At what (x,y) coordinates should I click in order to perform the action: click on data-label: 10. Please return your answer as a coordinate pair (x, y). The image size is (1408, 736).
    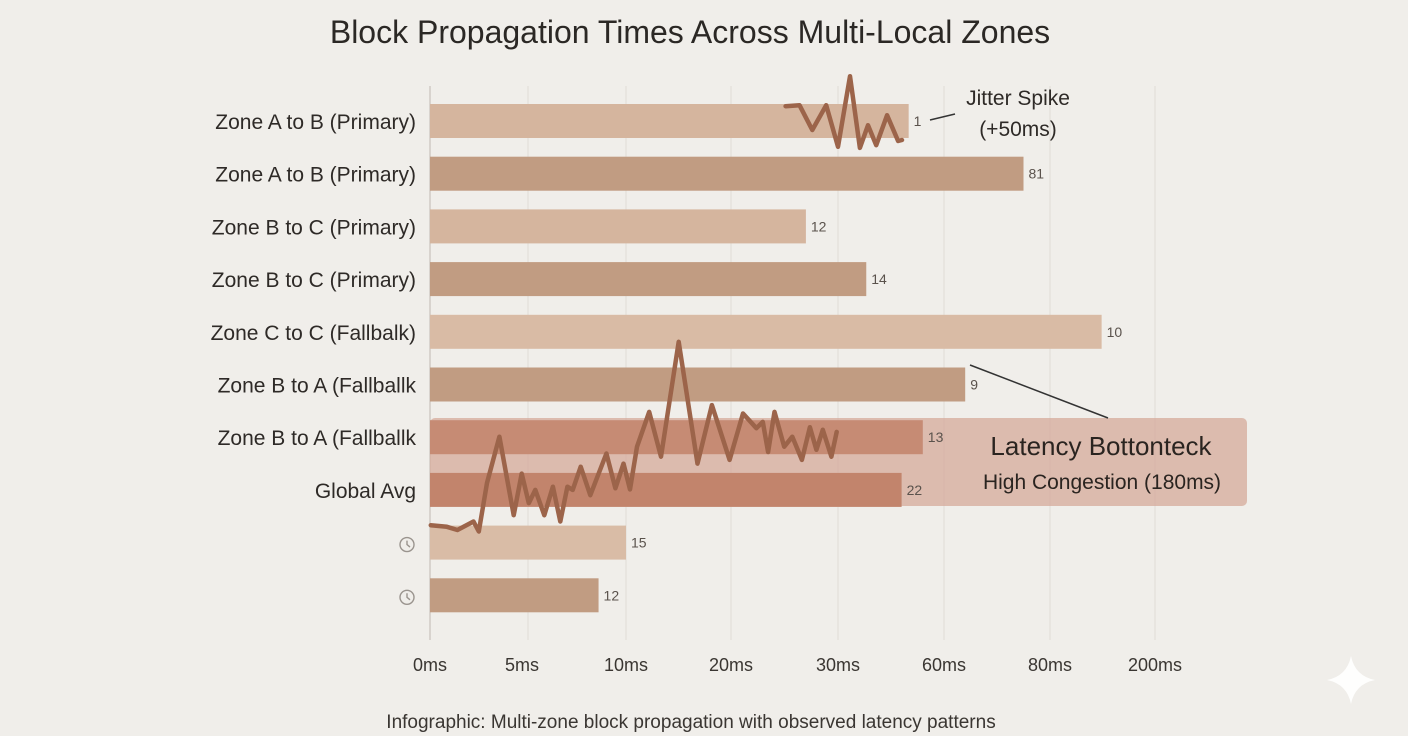
    Looking at the image, I should click on (1115, 332).